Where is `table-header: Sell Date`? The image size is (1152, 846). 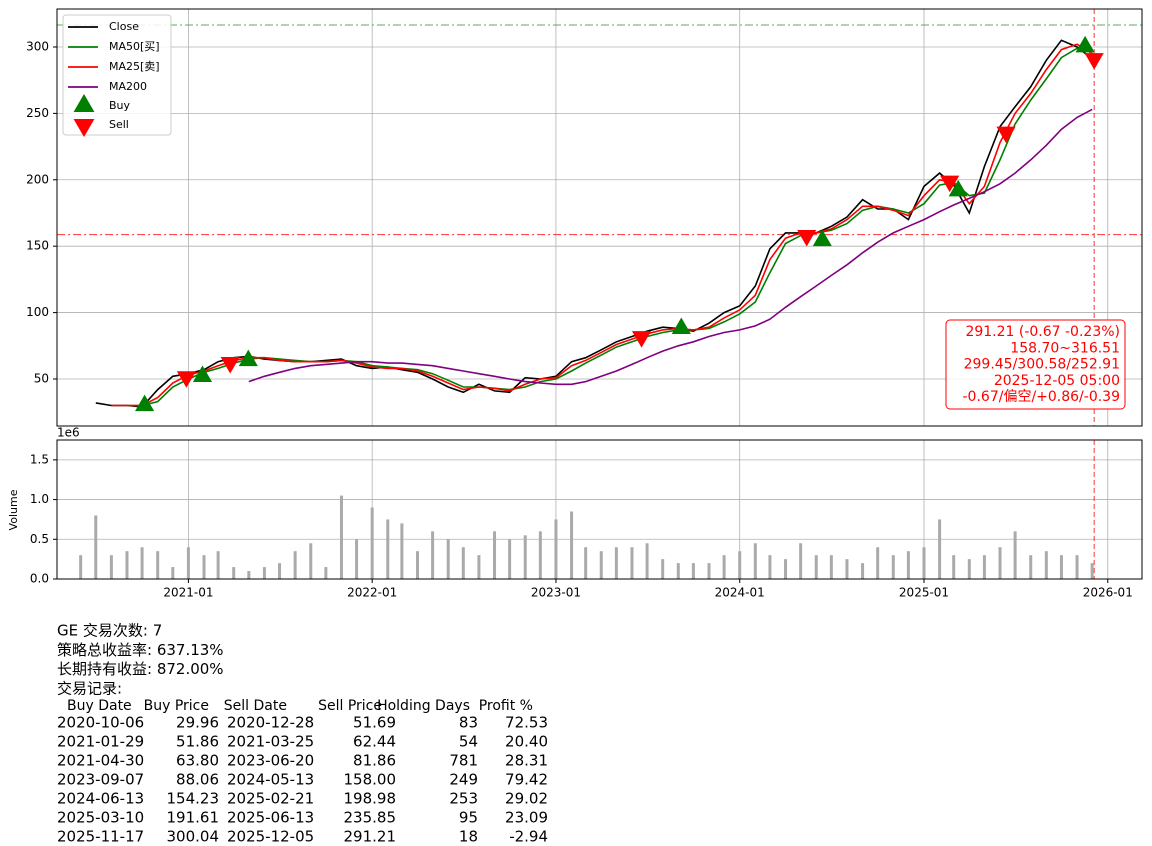 table-header: Sell Date is located at coordinates (255, 706).